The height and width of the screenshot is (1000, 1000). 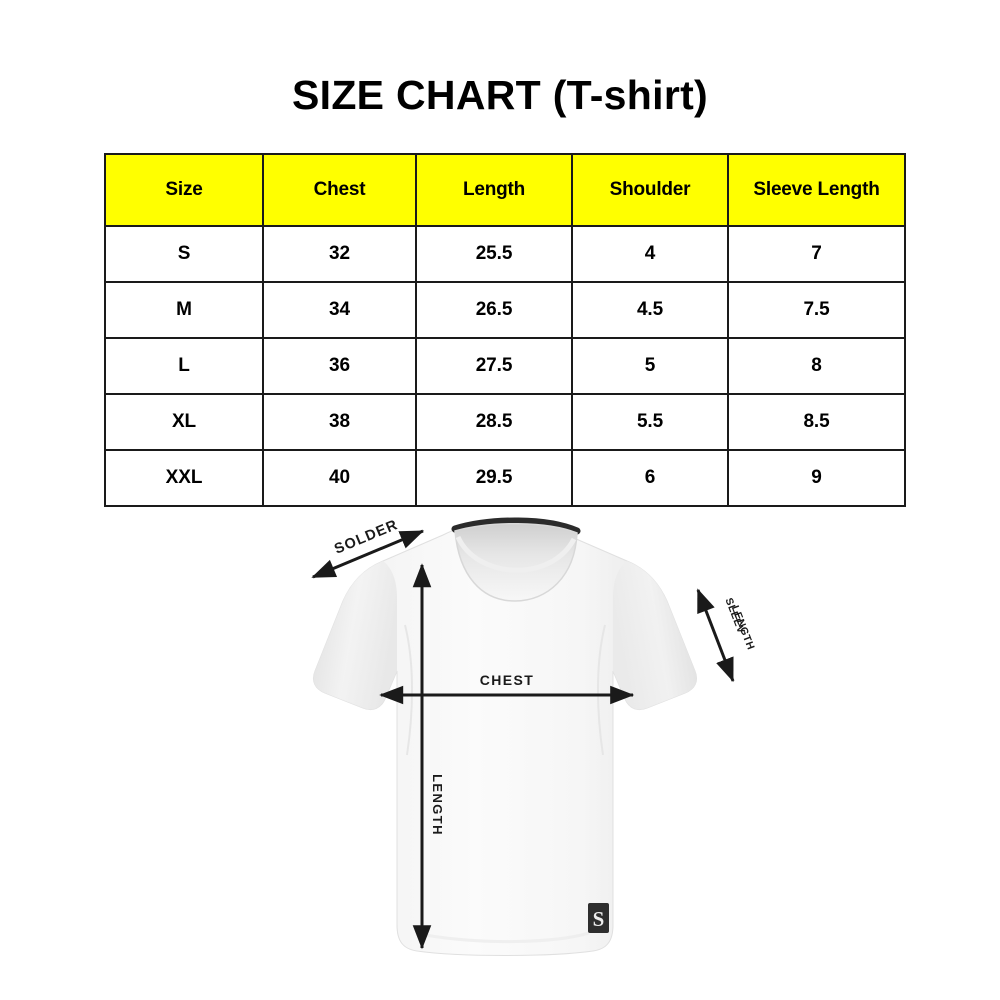 What do you see at coordinates (655, 635) in the screenshot?
I see `right-sleeve` at bounding box center [655, 635].